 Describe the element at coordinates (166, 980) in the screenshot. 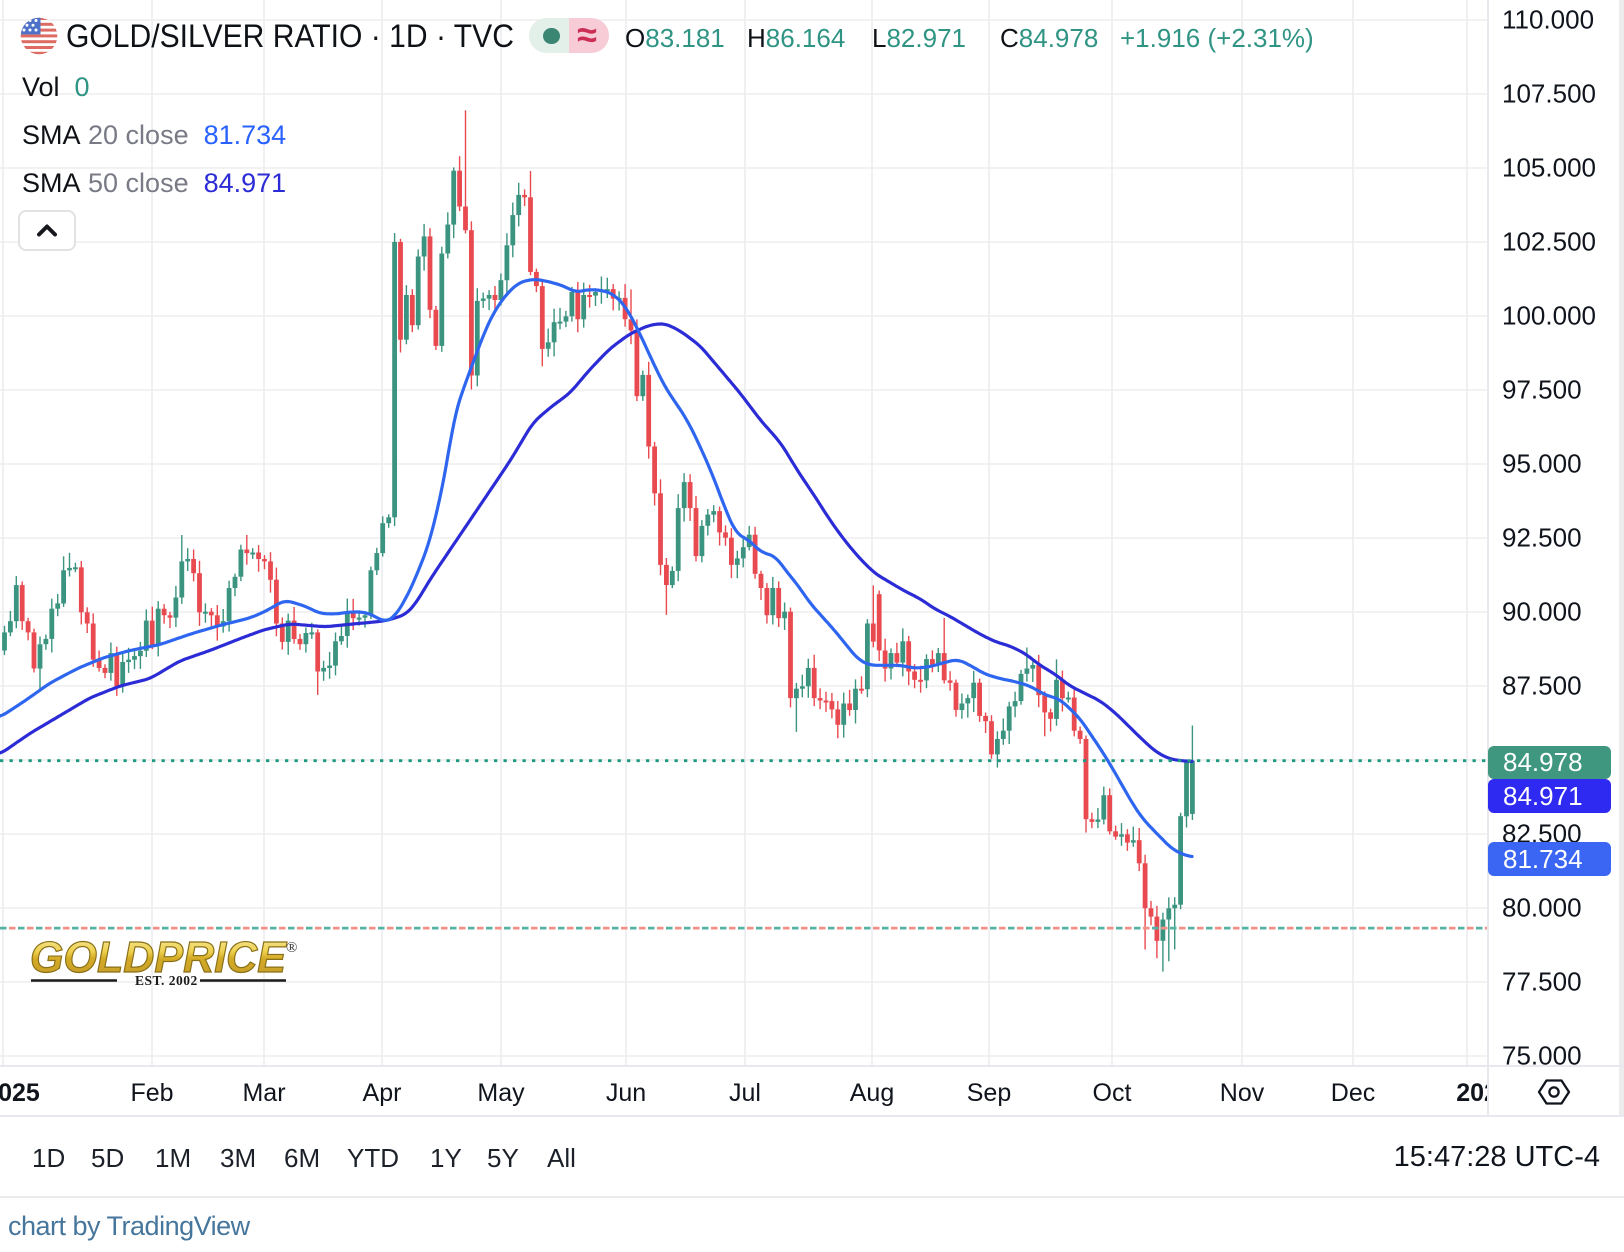

I see `svg-text: EST. 2002` at that location.